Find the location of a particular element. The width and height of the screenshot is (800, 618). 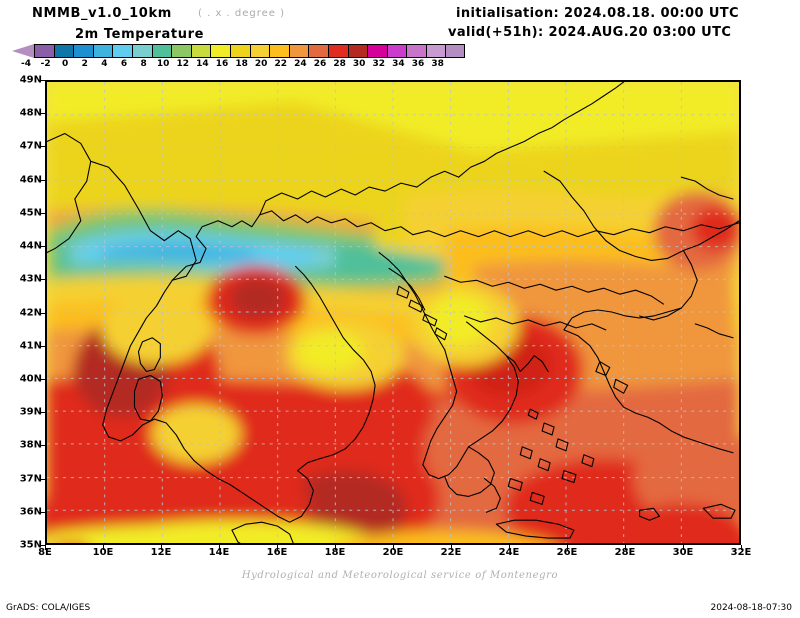

colorbar-bands is located at coordinates (250, 51).